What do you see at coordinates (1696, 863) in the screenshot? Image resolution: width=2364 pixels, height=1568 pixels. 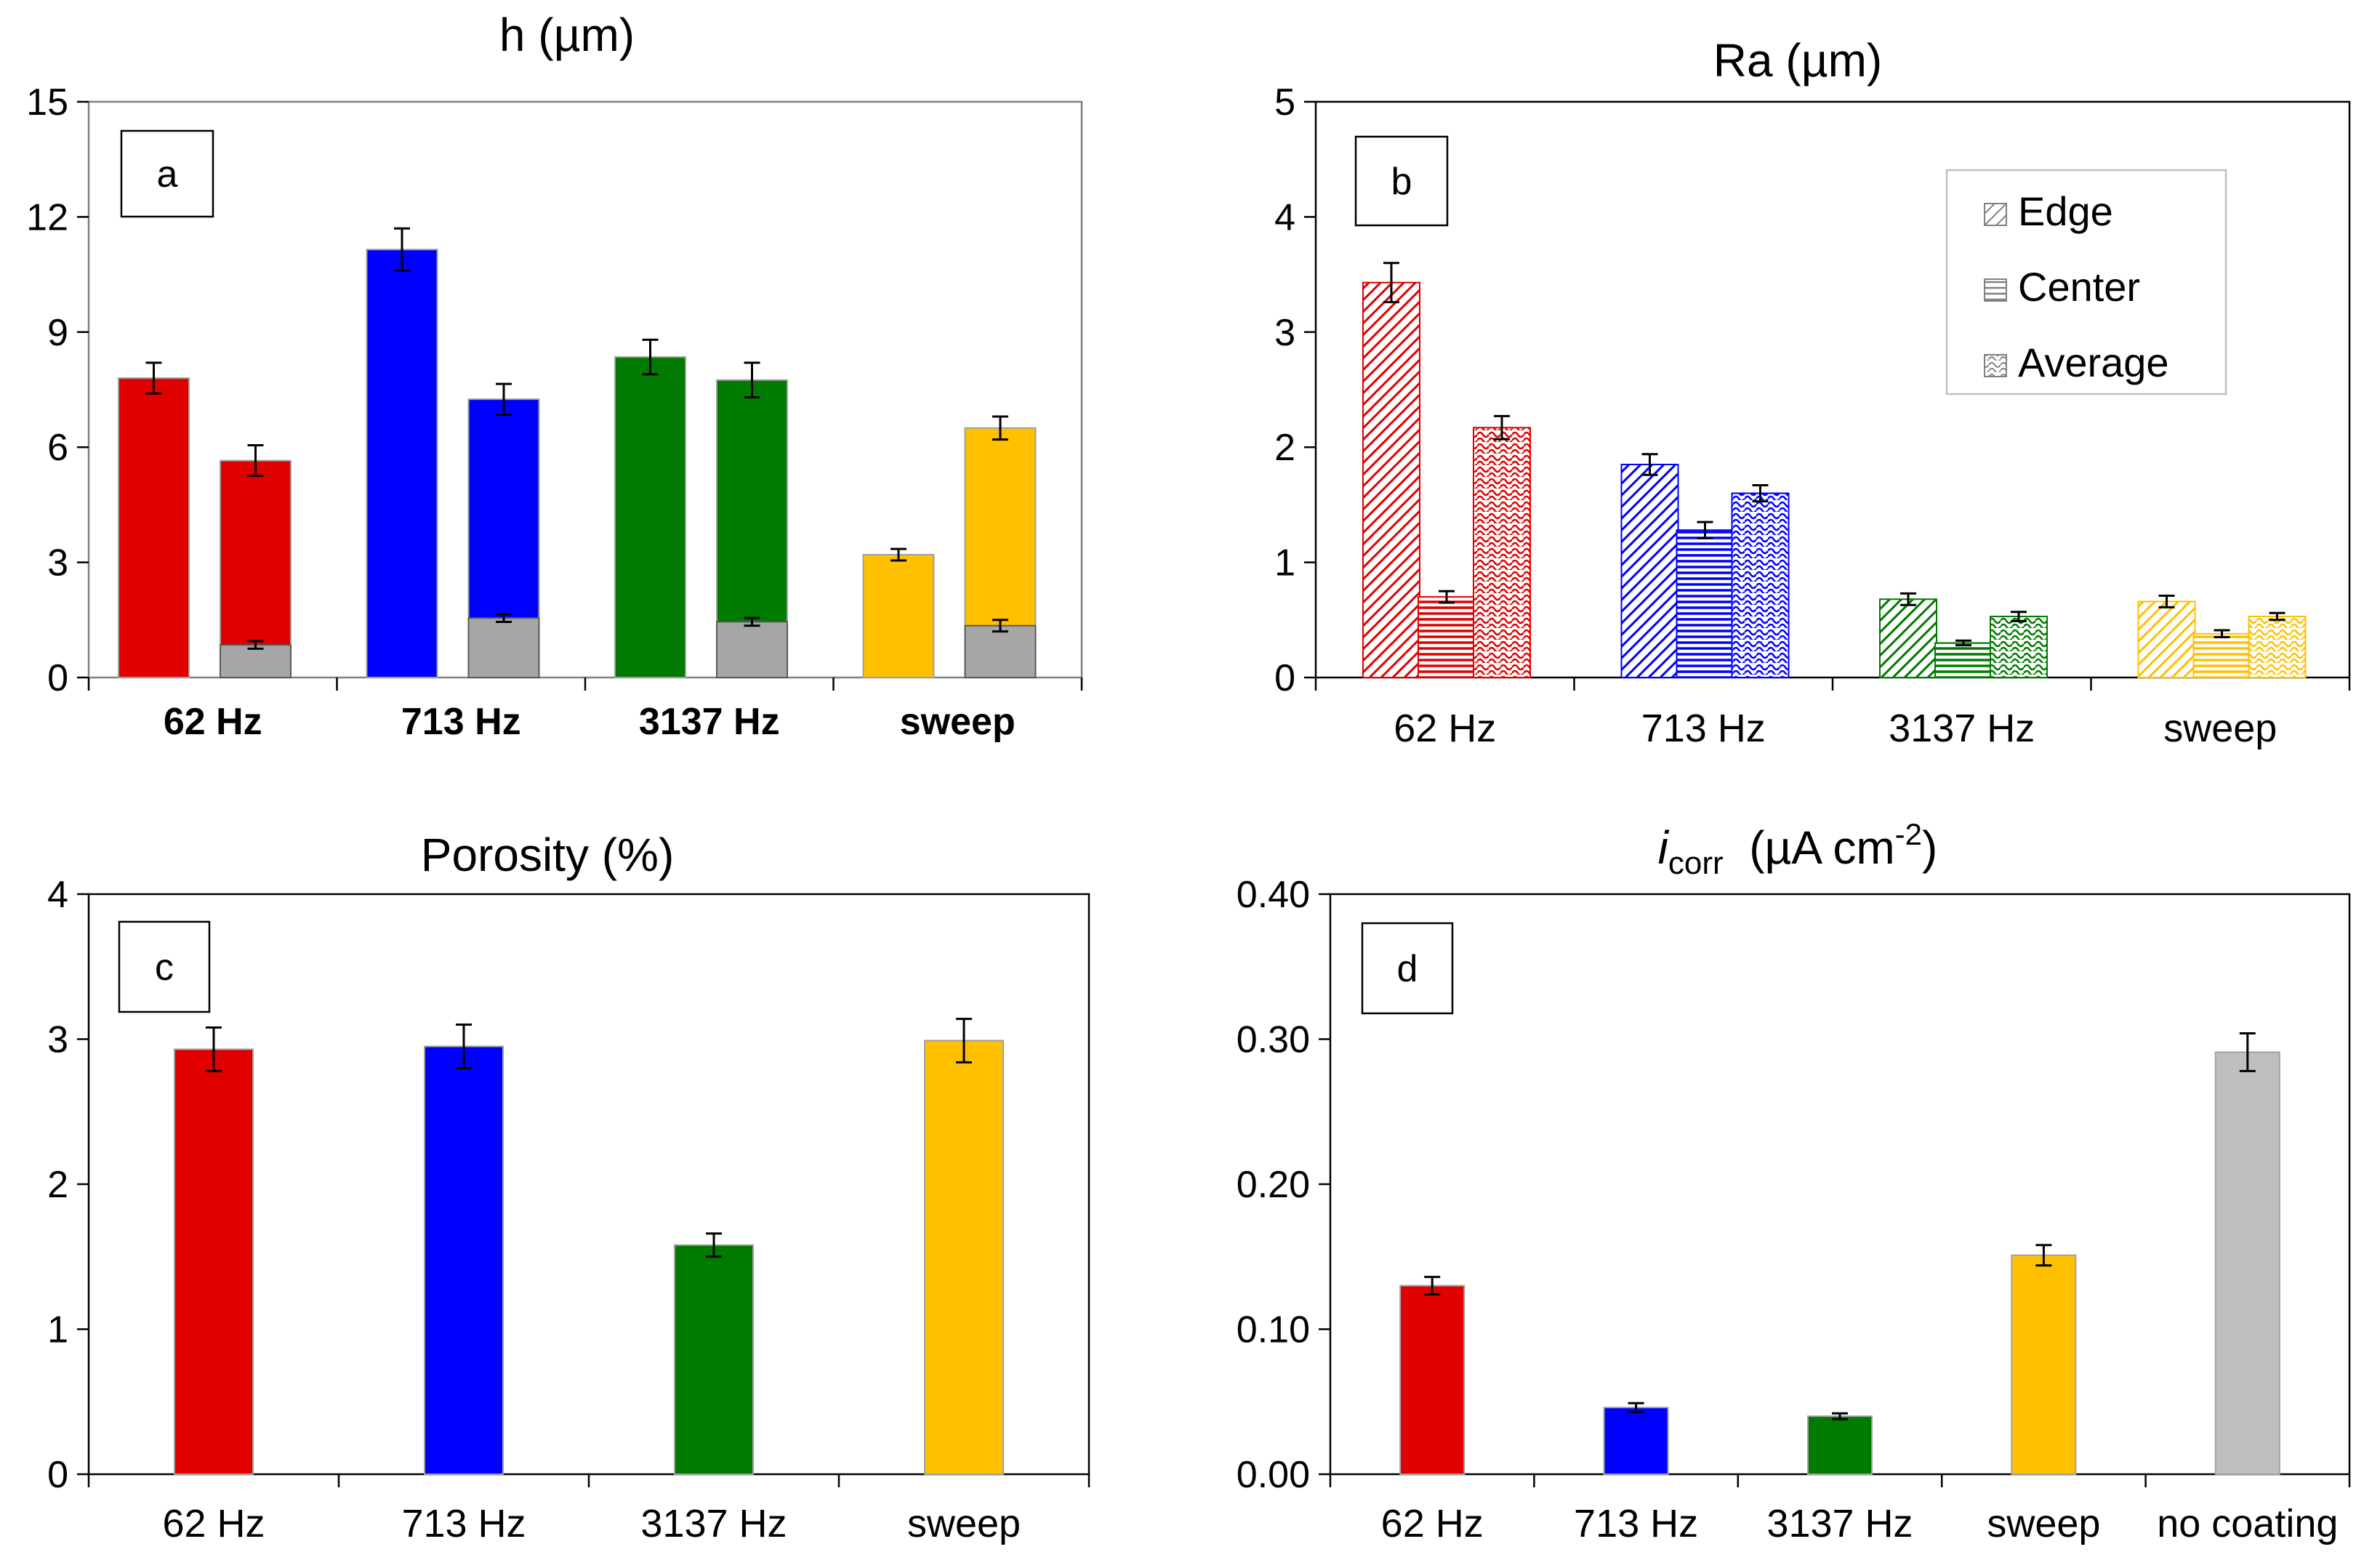 I see `title-part-title_sub: corr` at bounding box center [1696, 863].